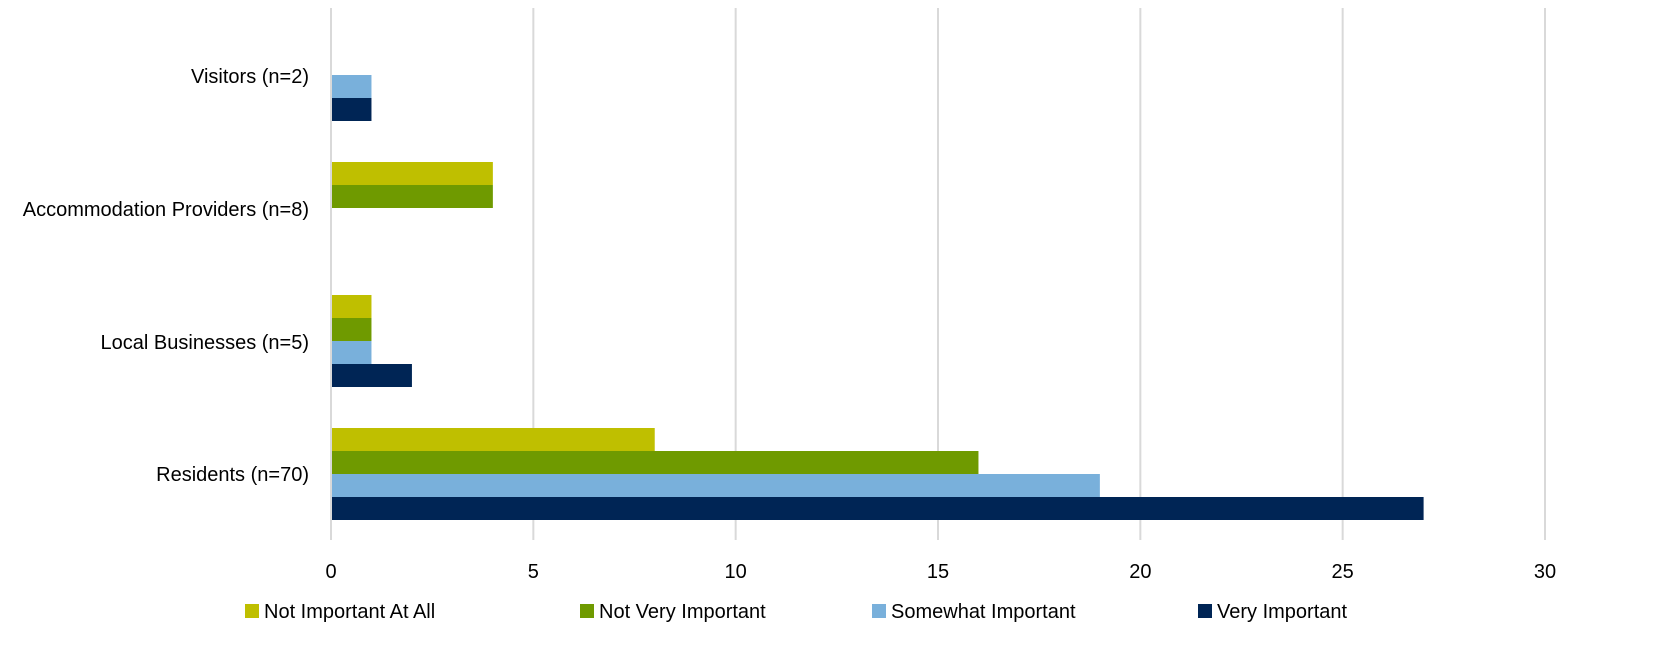 This screenshot has width=1663, height=666. What do you see at coordinates (983, 612) in the screenshot?
I see `legend-label: Somewhat Important` at bounding box center [983, 612].